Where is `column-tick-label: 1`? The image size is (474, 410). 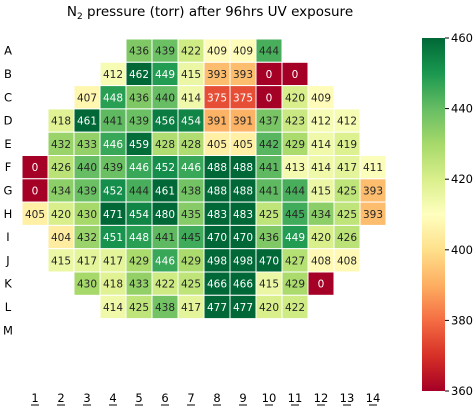
column-tick-label: 1 is located at coordinates (34, 398).